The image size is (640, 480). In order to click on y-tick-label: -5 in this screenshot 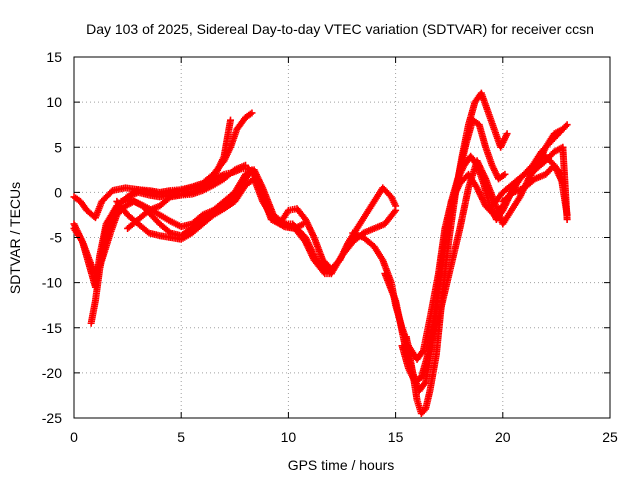, I will do `click(56, 238)`.